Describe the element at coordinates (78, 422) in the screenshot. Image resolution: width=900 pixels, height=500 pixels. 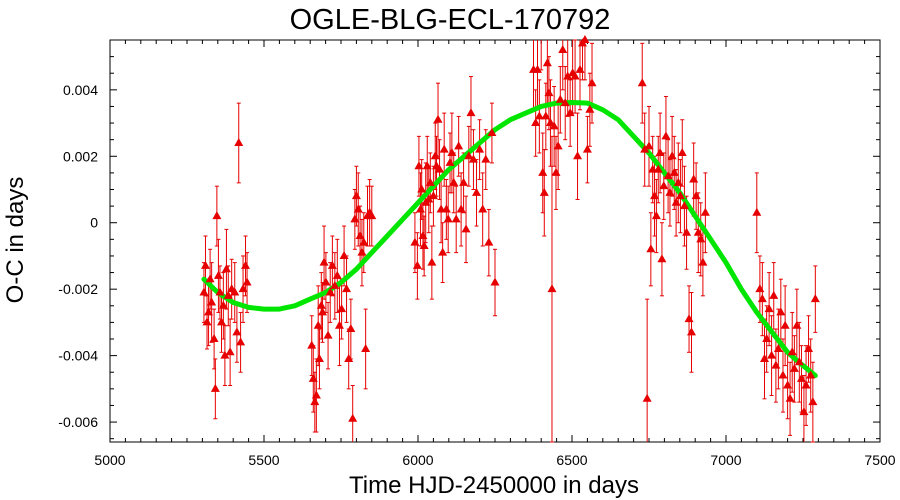
I see `y-tick-label: -0.006` at that location.